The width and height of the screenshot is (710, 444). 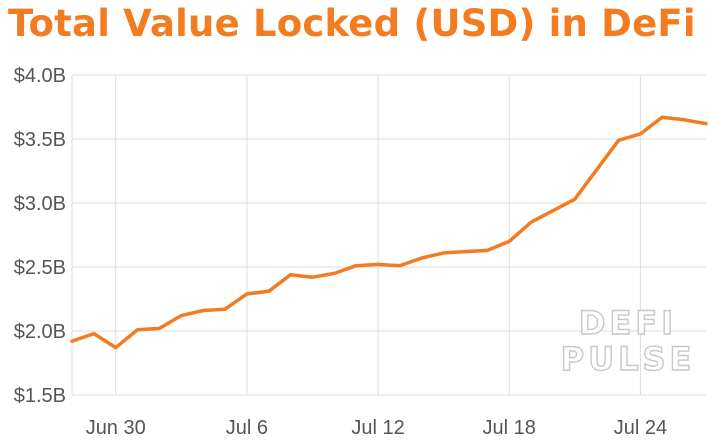 I want to click on y-tick-label: $1.5B, so click(x=40, y=396).